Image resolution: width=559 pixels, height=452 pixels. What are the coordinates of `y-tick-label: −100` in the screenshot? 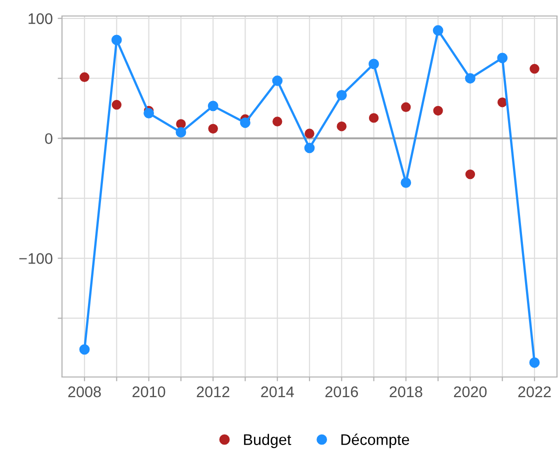 It's located at (35, 258).